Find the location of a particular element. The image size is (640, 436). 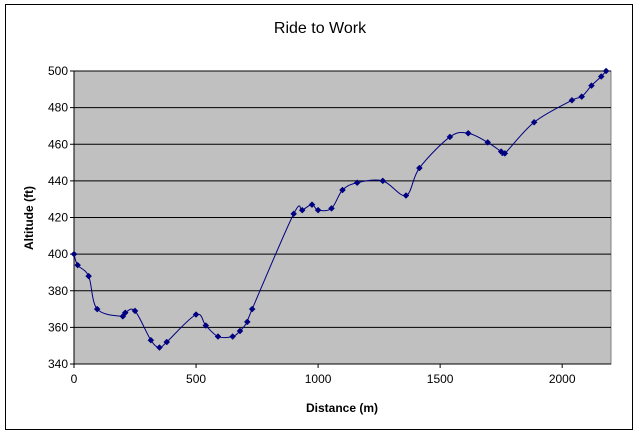

y-tick-label: 380 is located at coordinates (58, 291).